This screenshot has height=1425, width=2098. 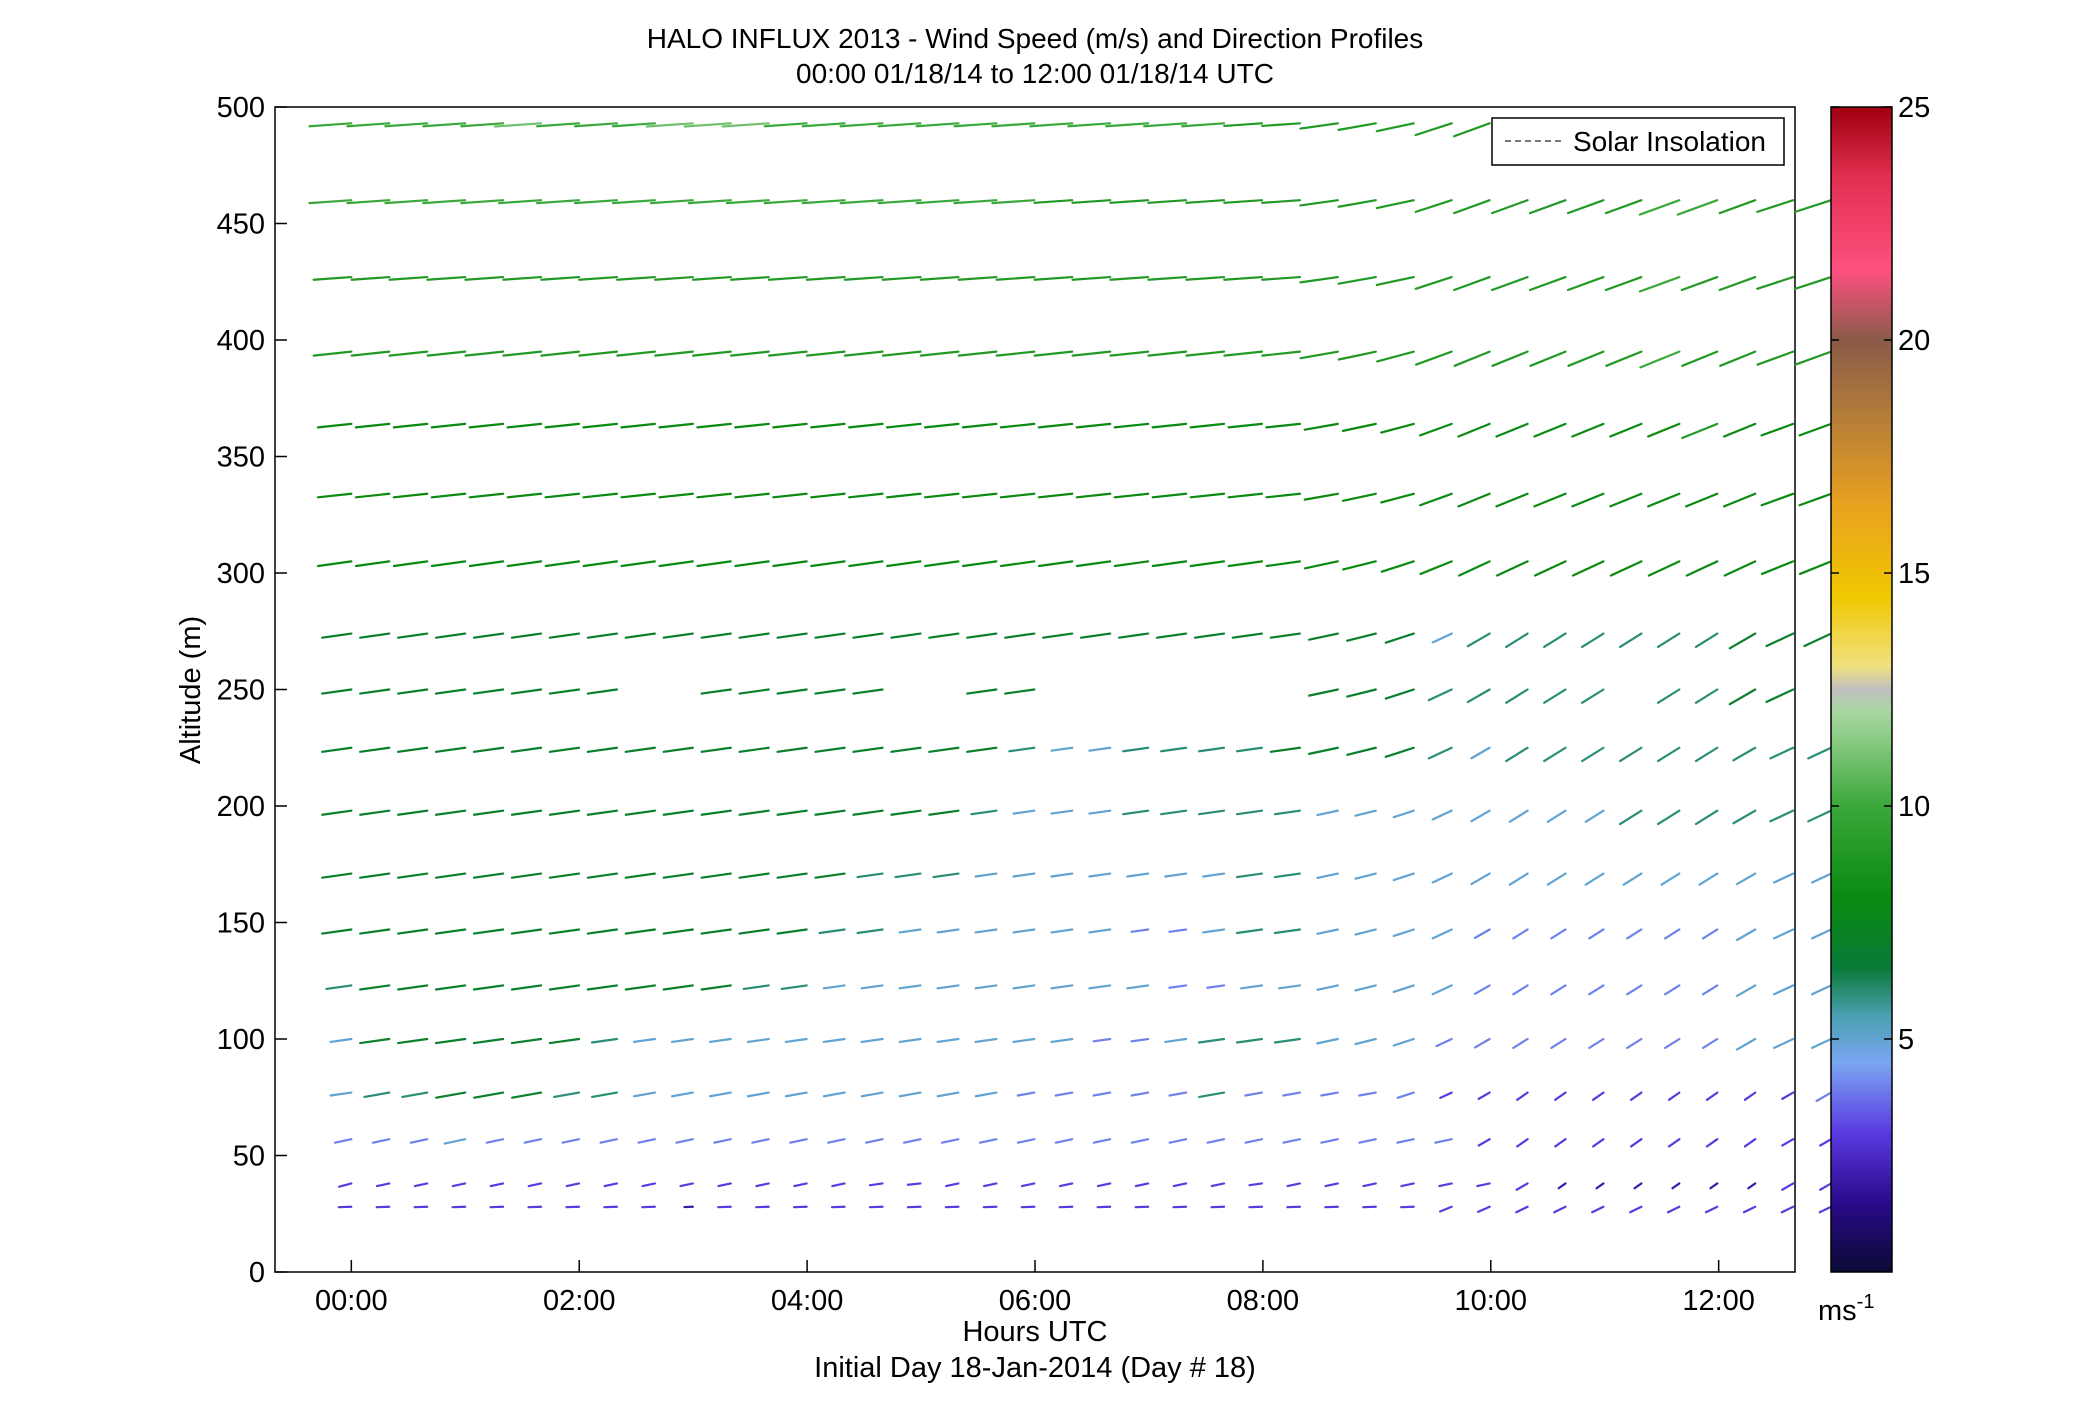 What do you see at coordinates (1035, 73) in the screenshot?
I see `chart-subtitle: 00:00 01/18/14 to 12:00 01/18/14 UTC` at bounding box center [1035, 73].